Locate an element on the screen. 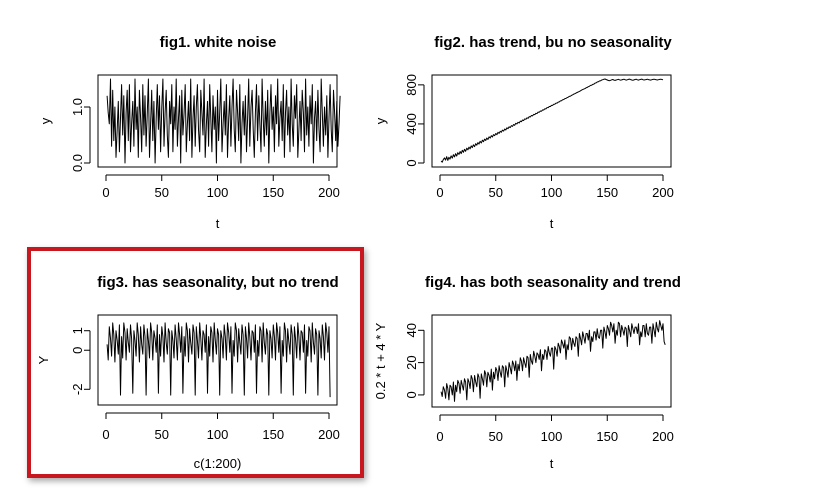  y-tick-label: 400 is located at coordinates (411, 124).